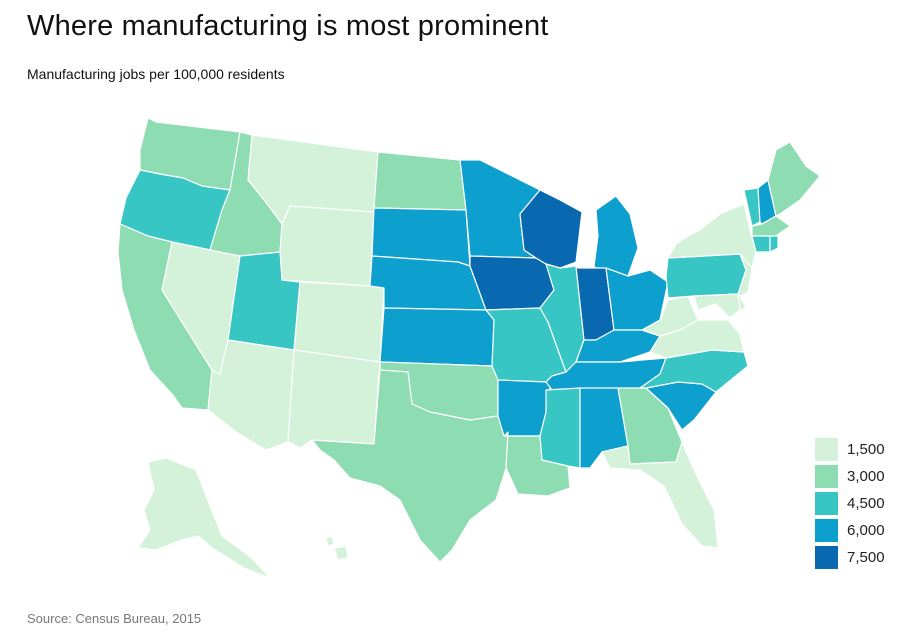 This screenshot has height=641, width=907. What do you see at coordinates (288, 26) in the screenshot?
I see `map-title: Where manufacturing is most prominent` at bounding box center [288, 26].